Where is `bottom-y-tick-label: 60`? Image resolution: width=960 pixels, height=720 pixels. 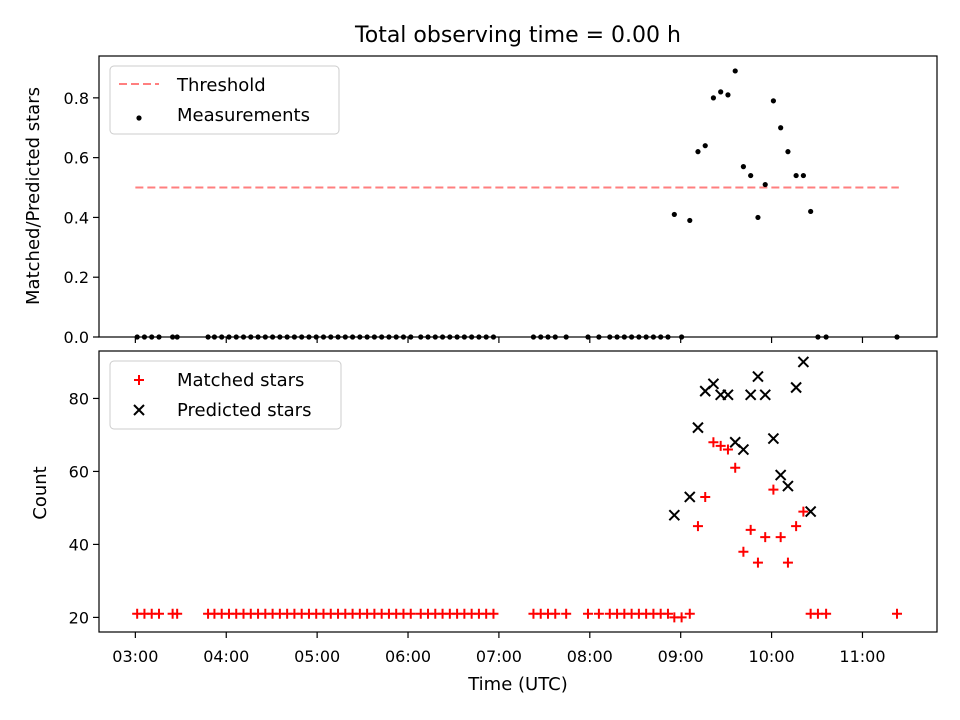
bottom-y-tick-label: 60 is located at coordinates (79, 471).